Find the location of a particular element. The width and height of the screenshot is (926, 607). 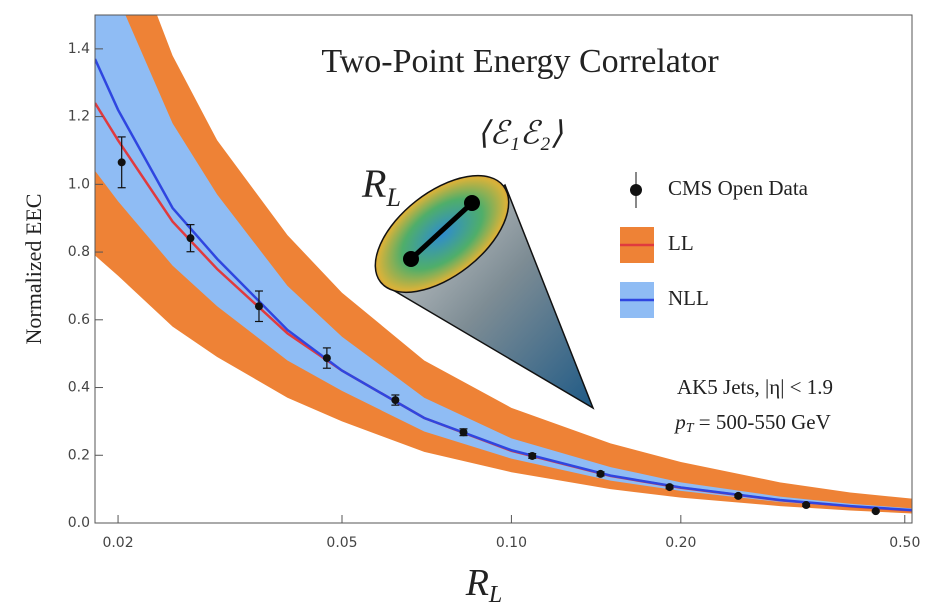

x-axis-label: RL is located at coordinates (484, 584).